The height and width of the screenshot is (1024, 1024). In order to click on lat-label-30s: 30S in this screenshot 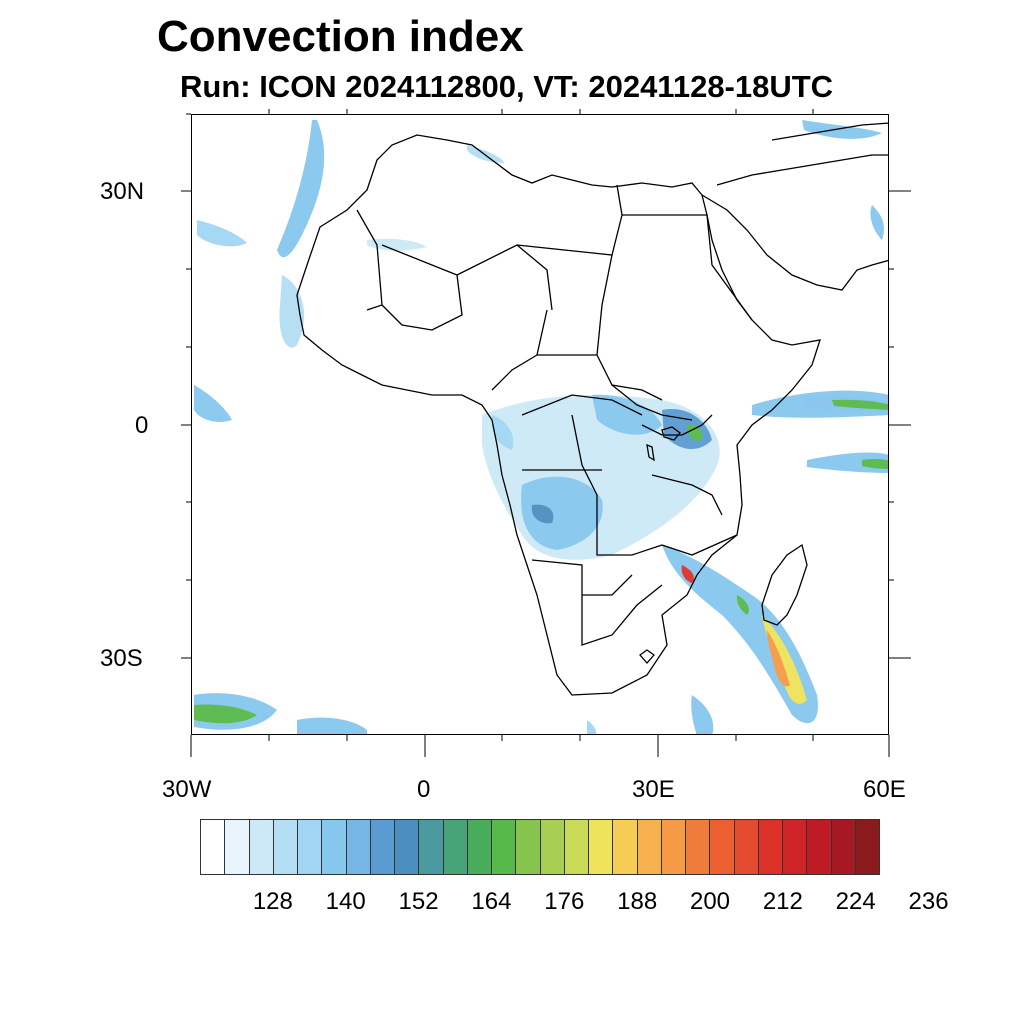, I will do `click(121, 658)`.